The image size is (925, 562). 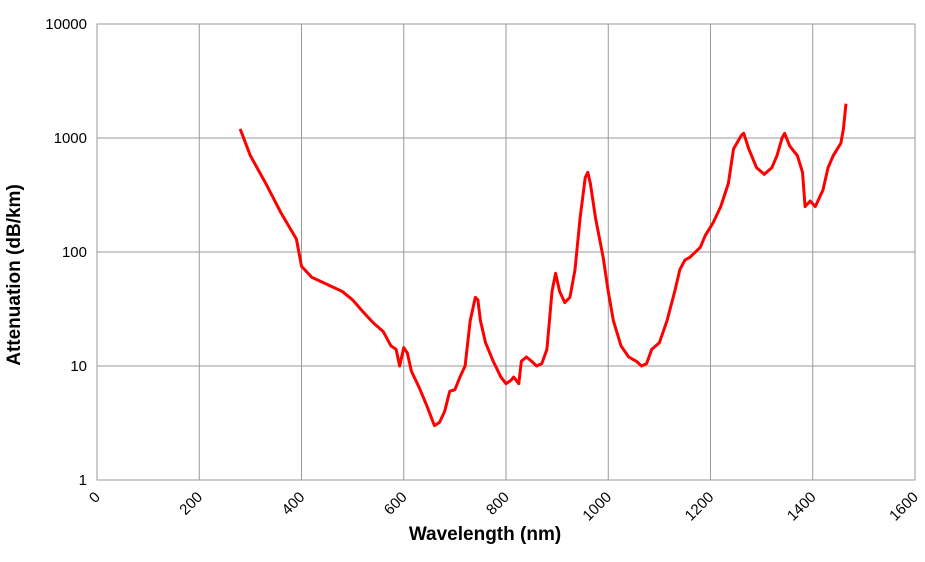 What do you see at coordinates (78, 366) in the screenshot?
I see `y-tick-label: 10` at bounding box center [78, 366].